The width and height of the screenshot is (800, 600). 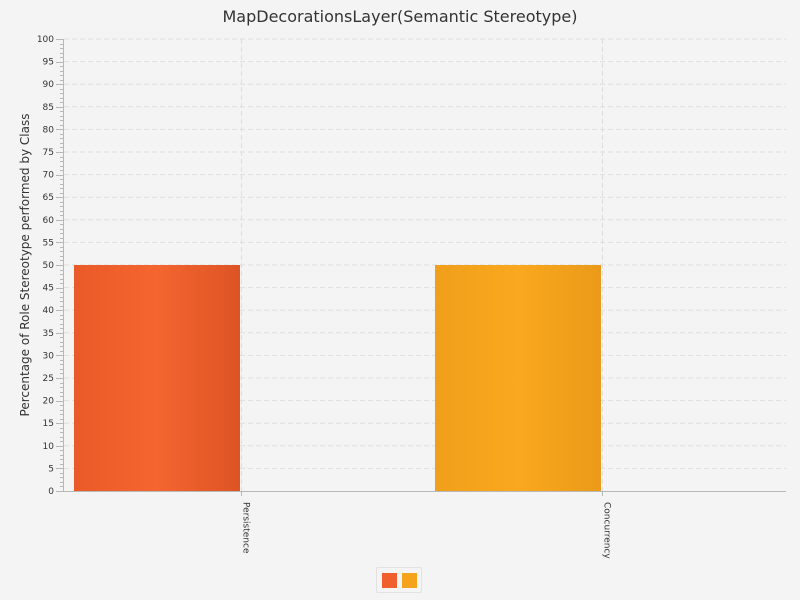 What do you see at coordinates (48, 108) in the screenshot?
I see `y-tick-label: 85` at bounding box center [48, 108].